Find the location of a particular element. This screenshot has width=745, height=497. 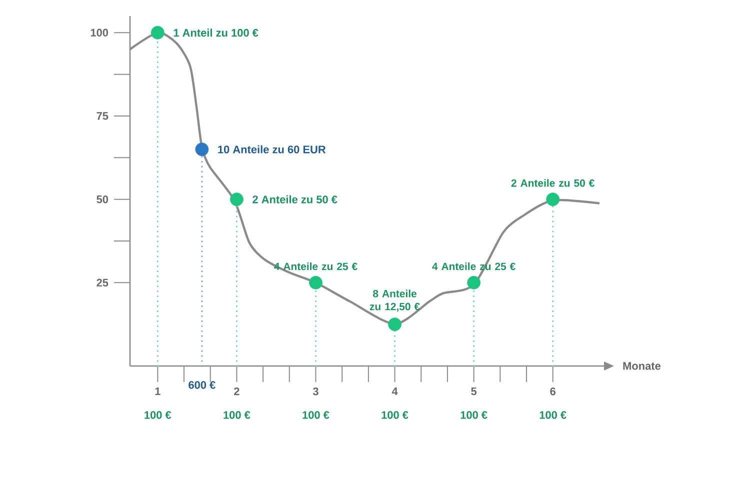

x-tick-label: 4 is located at coordinates (395, 392).